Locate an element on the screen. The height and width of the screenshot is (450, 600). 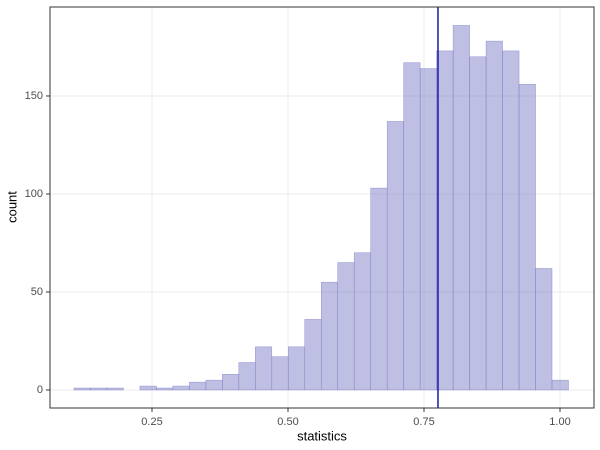
x-tick-label: 1.00 is located at coordinates (559, 422).